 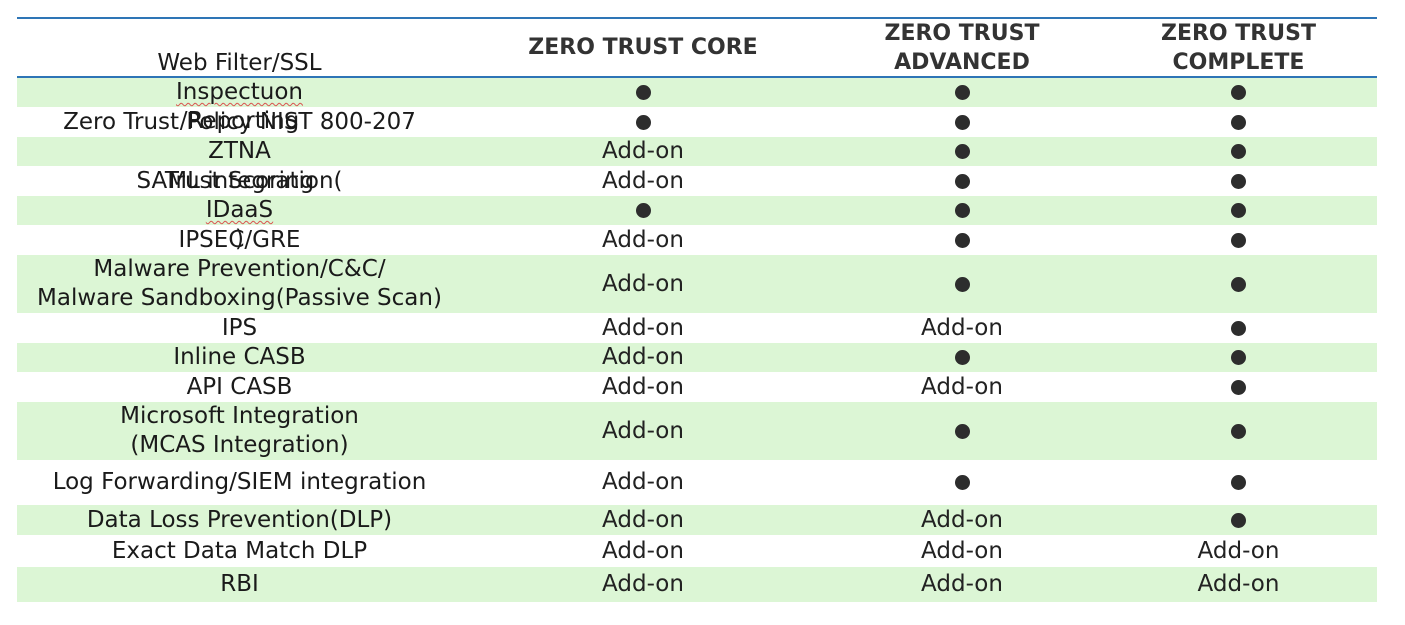 I want to click on feature-name: API CASB, so click(x=239, y=387).